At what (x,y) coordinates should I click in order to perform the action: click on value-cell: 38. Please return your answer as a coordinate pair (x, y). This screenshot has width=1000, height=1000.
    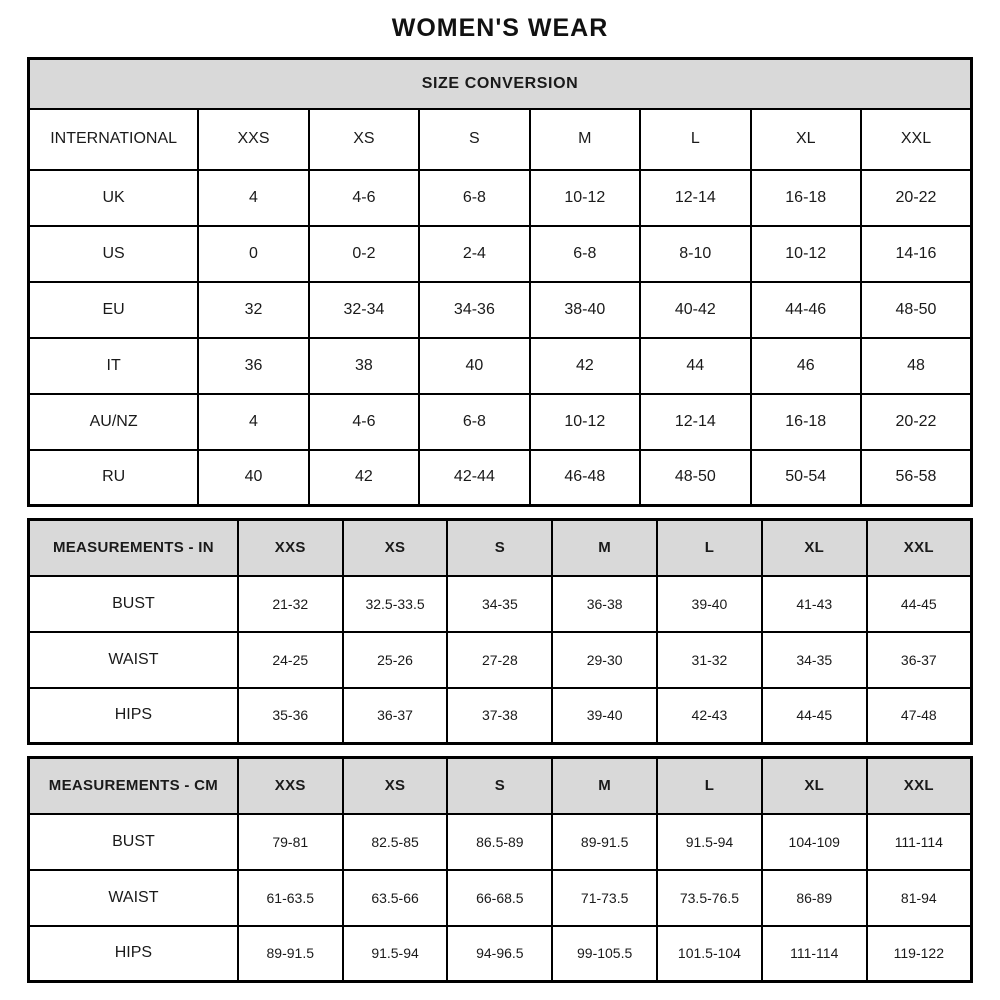
    Looking at the image, I should click on (364, 365).